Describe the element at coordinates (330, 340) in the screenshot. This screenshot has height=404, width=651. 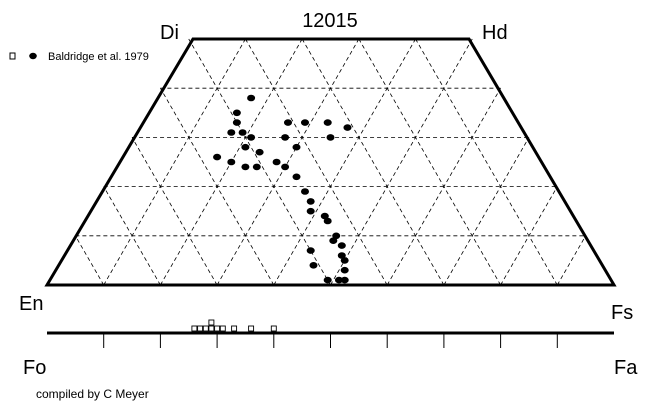
I see `fo-fa-ticks` at that location.